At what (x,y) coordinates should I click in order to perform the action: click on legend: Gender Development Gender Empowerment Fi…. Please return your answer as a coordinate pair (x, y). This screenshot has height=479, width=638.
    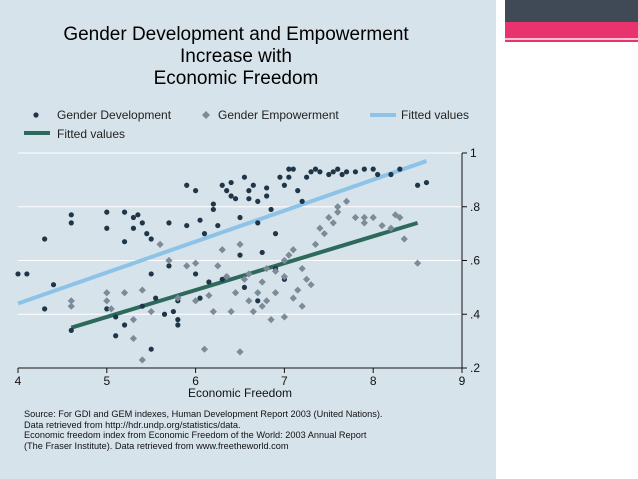
    Looking at the image, I should click on (246, 124).